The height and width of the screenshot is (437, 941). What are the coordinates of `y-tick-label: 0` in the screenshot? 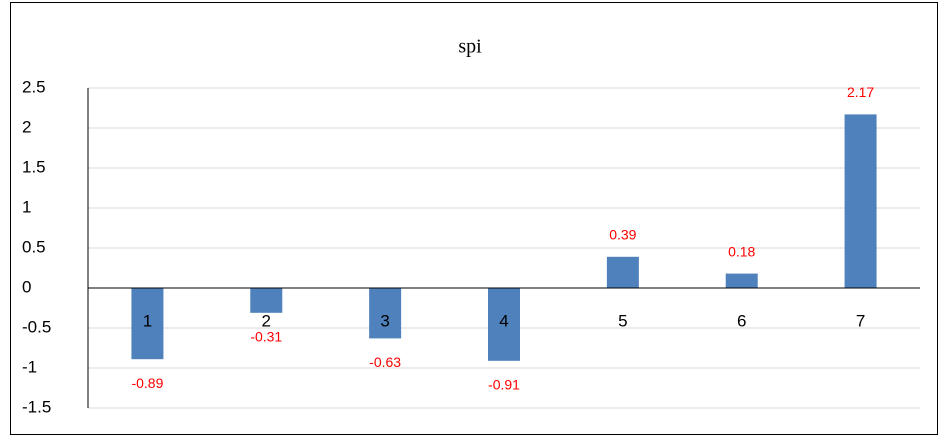 It's located at (26, 286).